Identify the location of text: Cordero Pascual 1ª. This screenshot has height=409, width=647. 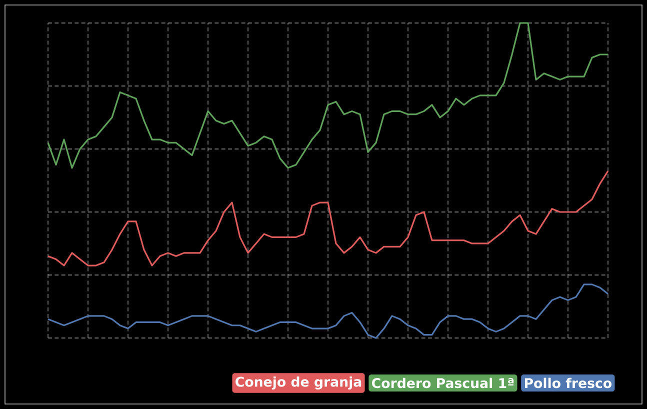
(443, 383).